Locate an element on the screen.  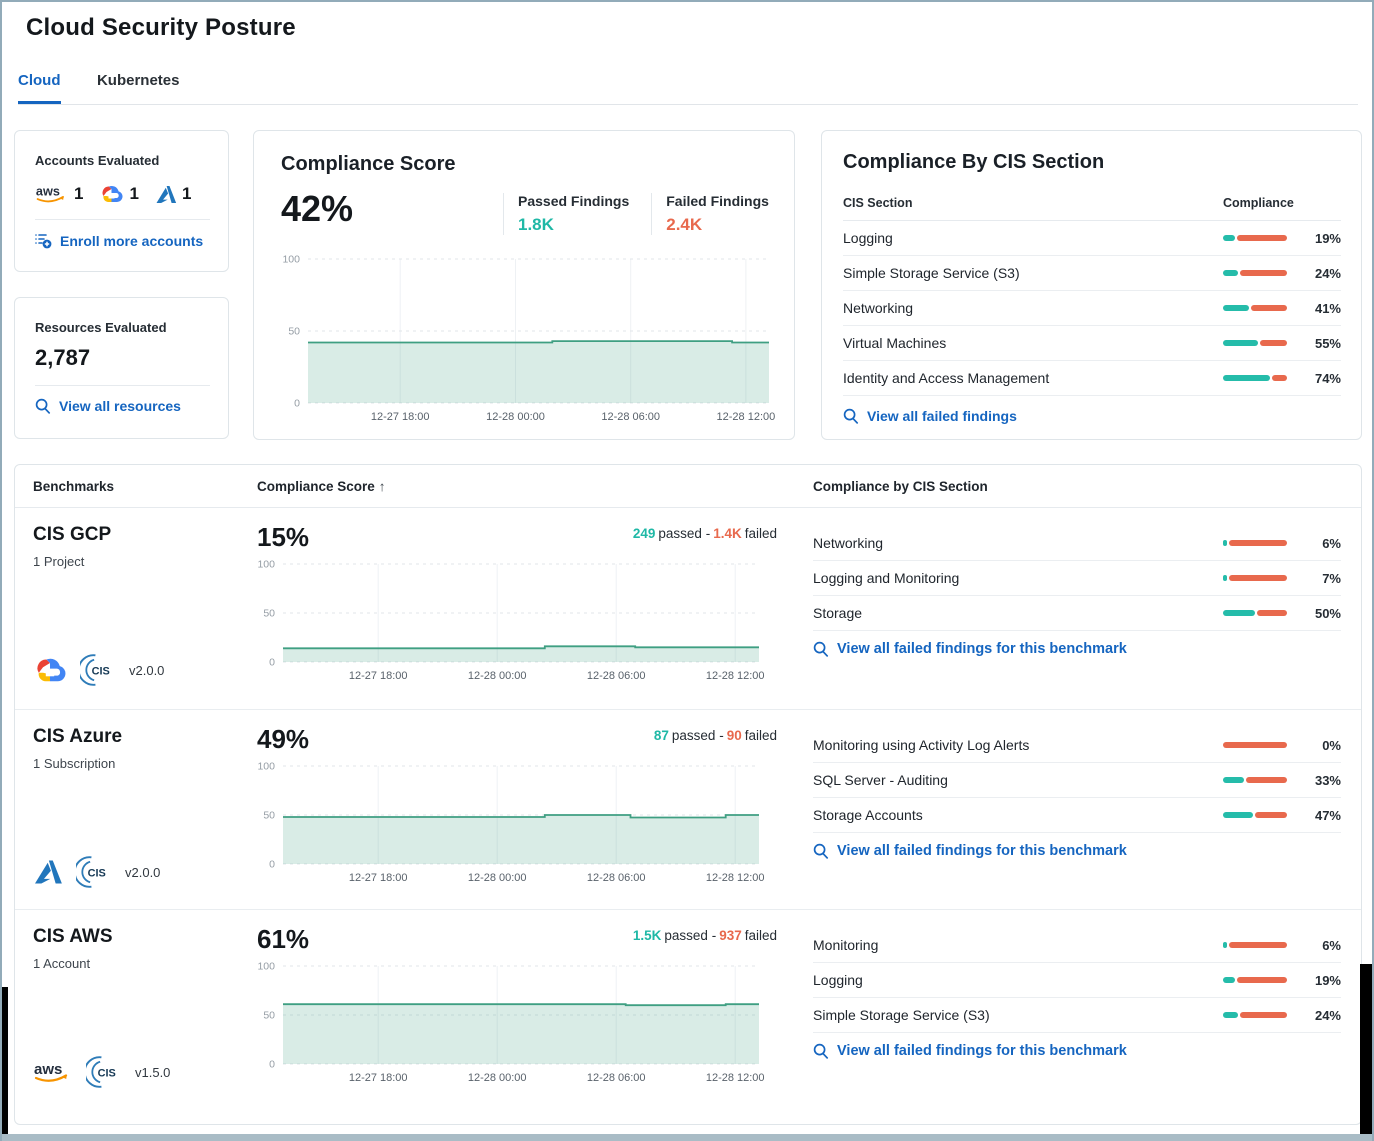
accounts-evaluated-title: Accounts Evaluated is located at coordinates (97, 160).